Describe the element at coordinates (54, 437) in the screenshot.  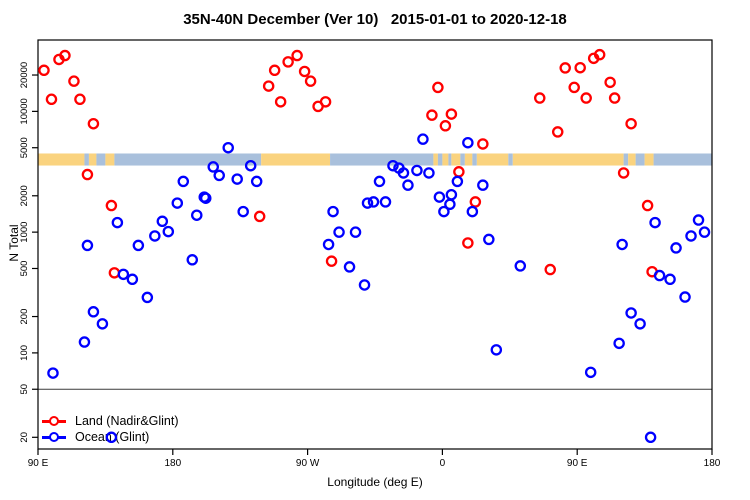
I see `ocean-marker-icon` at that location.